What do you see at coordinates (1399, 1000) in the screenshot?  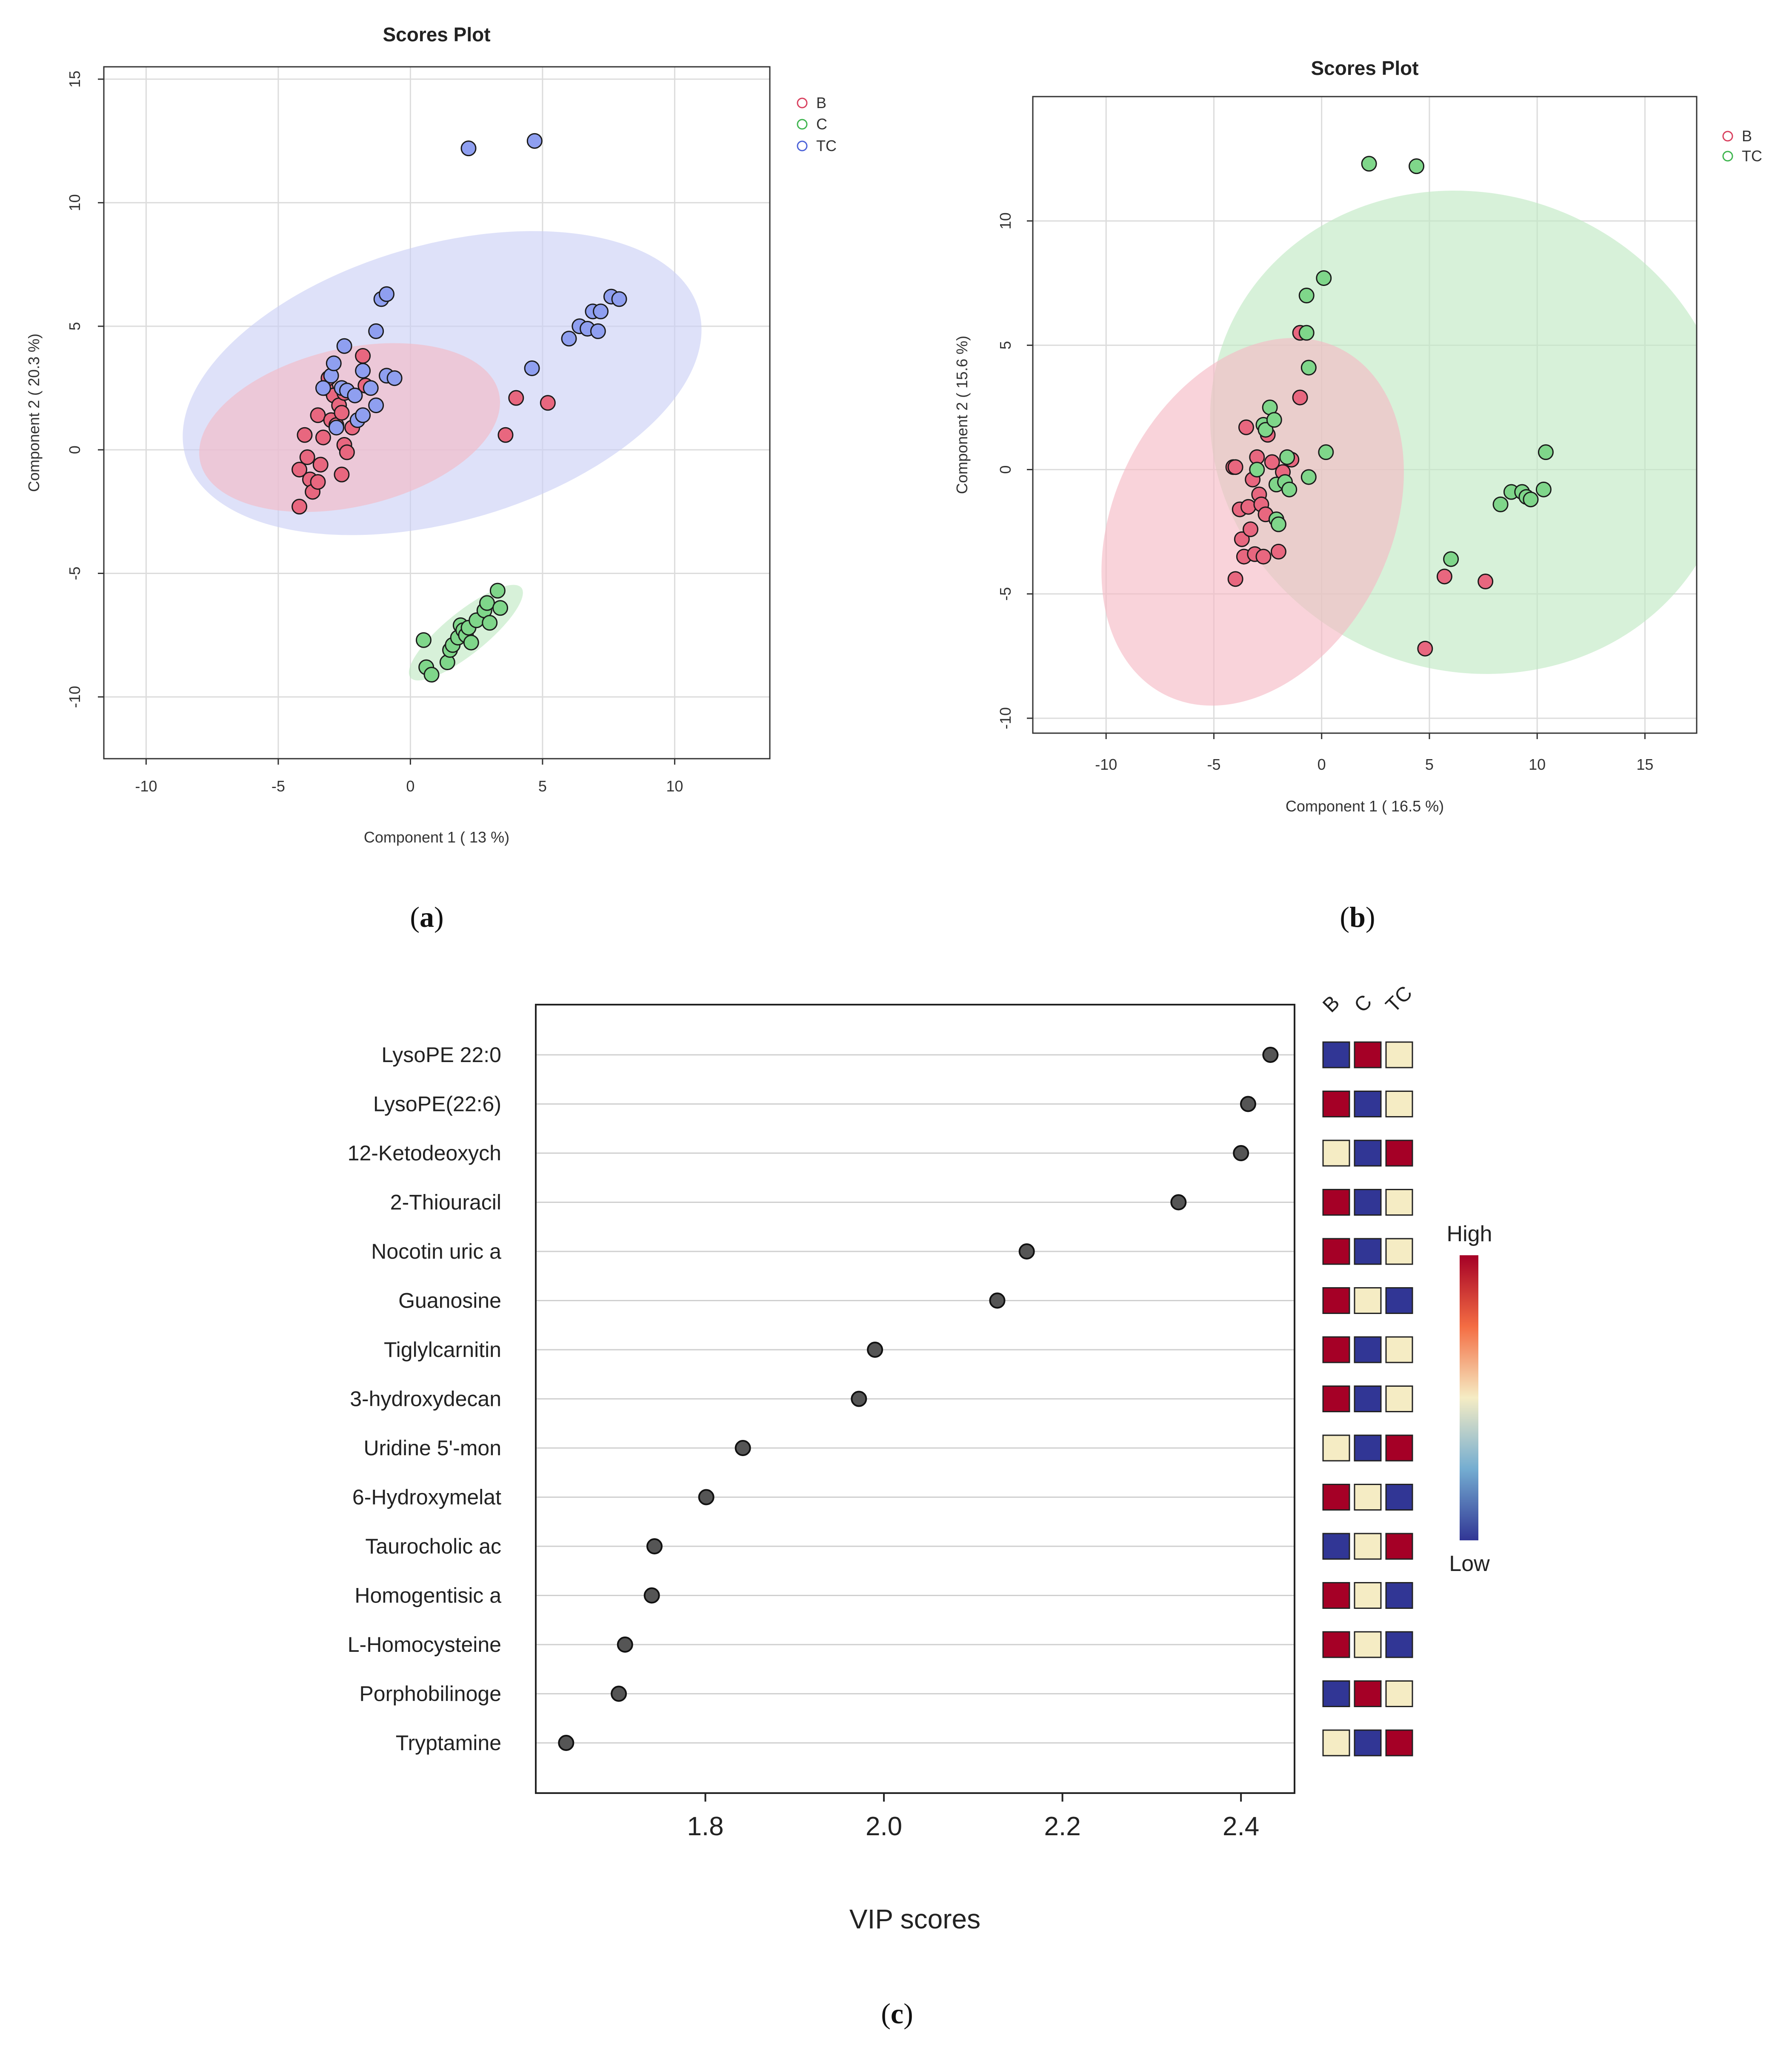 I see `heatmap-group-label: TC` at bounding box center [1399, 1000].